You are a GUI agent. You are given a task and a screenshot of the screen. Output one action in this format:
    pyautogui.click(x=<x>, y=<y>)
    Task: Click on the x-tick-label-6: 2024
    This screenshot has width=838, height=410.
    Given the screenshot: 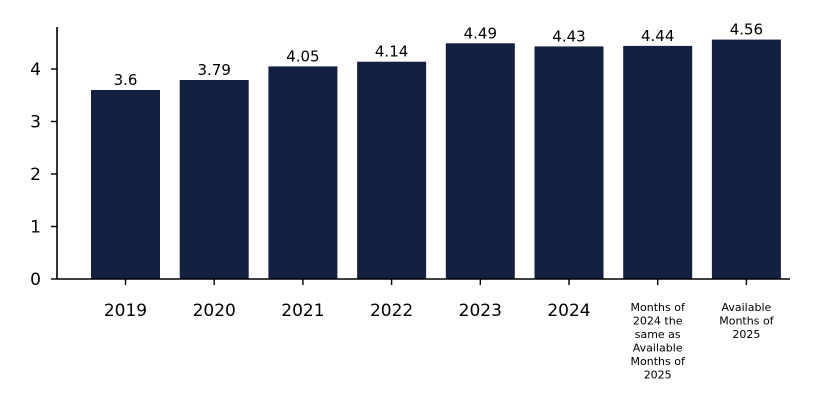 What is the action you would take?
    pyautogui.click(x=568, y=311)
    